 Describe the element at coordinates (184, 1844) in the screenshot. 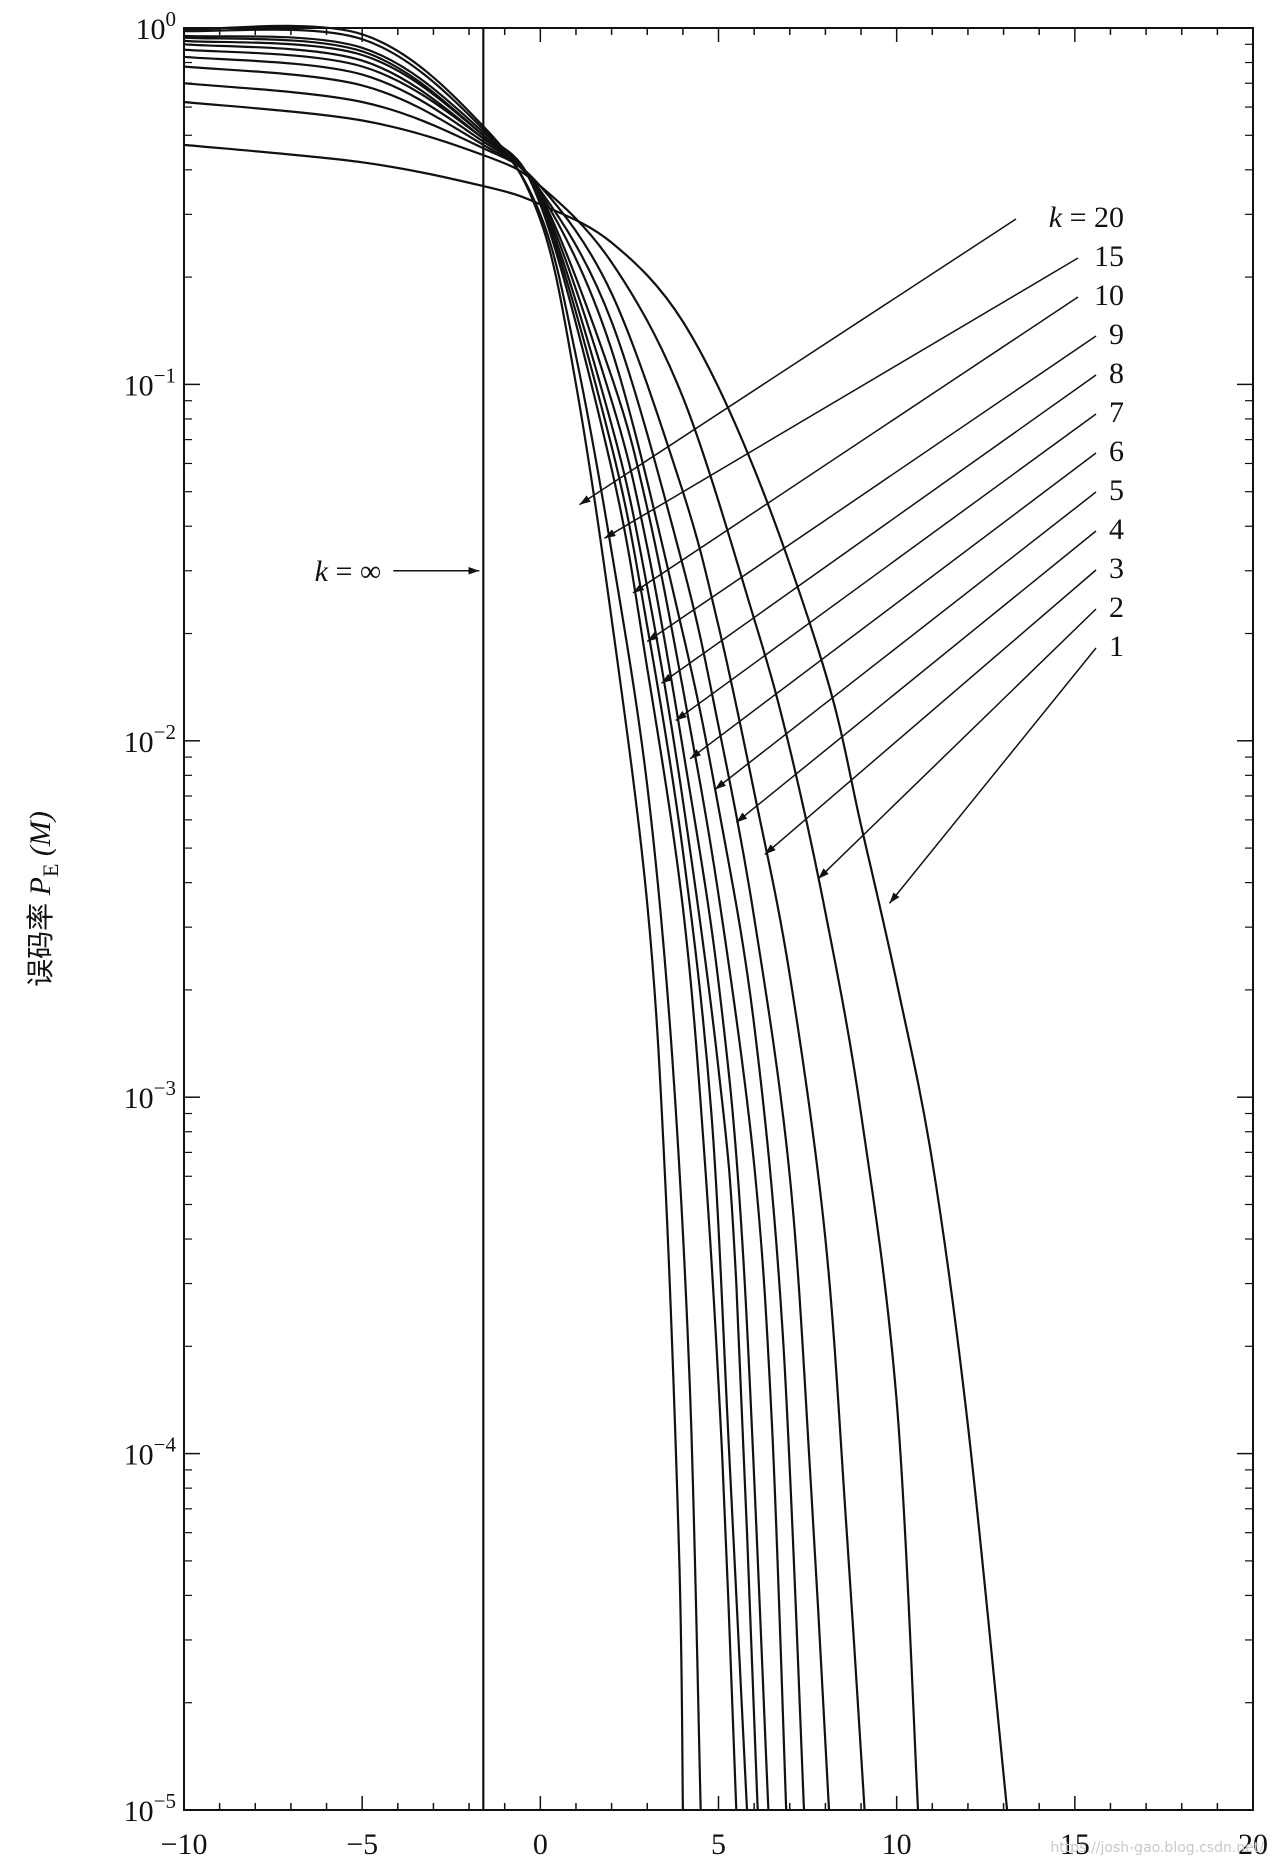

I see `x-tick-label: −10` at that location.